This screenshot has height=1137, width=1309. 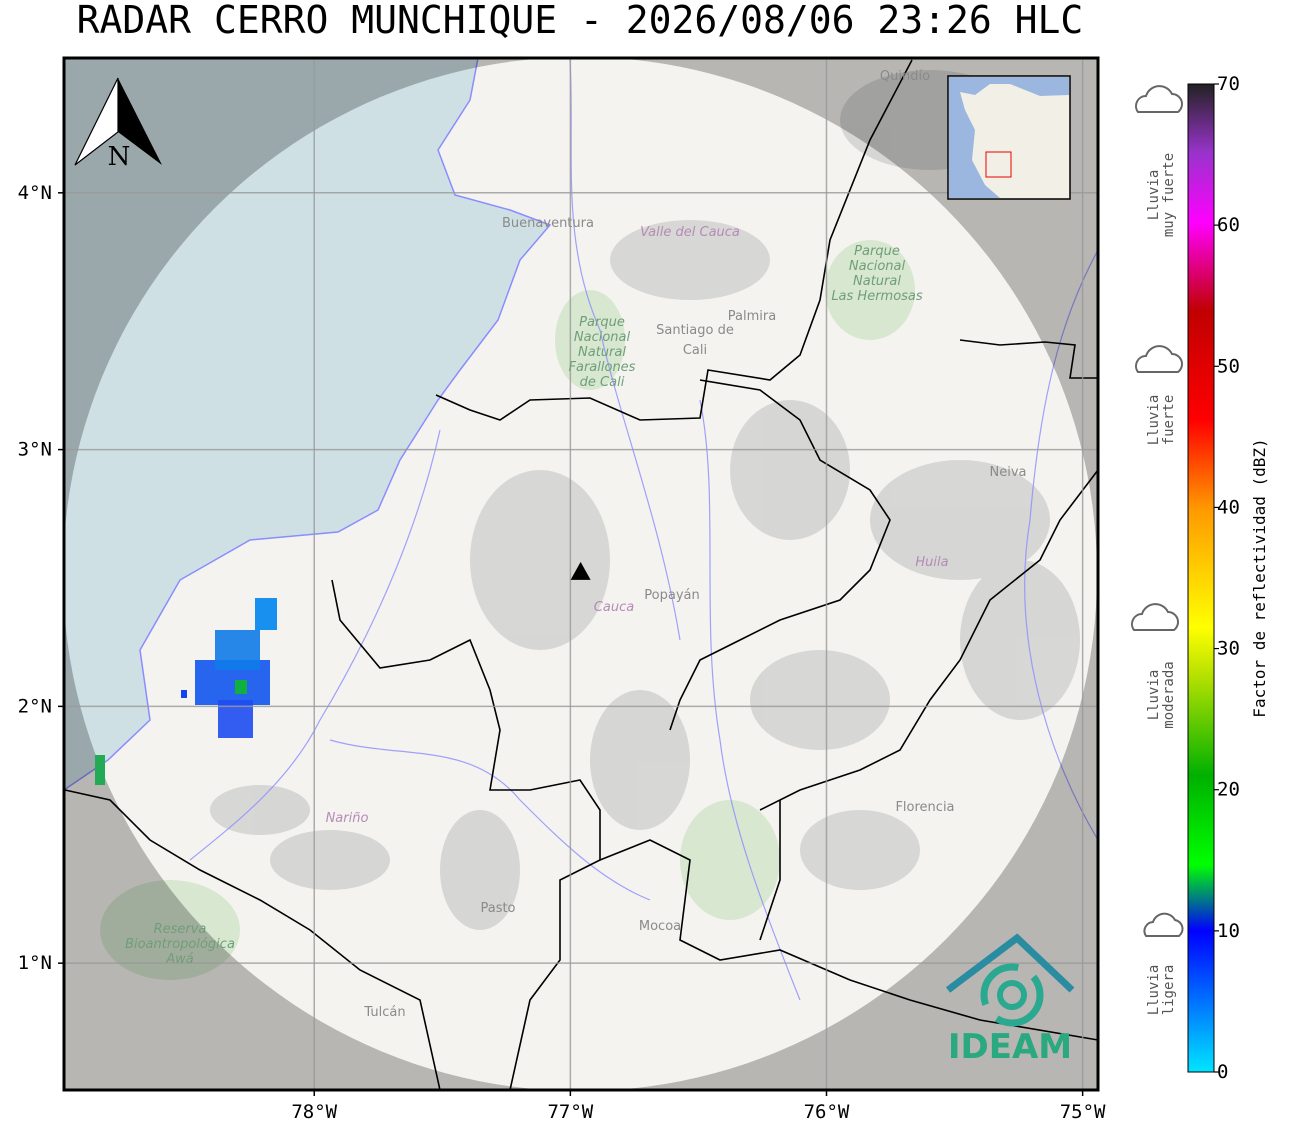 What do you see at coordinates (1169, 420) in the screenshot?
I see `rain-category-line: fuerte` at bounding box center [1169, 420].